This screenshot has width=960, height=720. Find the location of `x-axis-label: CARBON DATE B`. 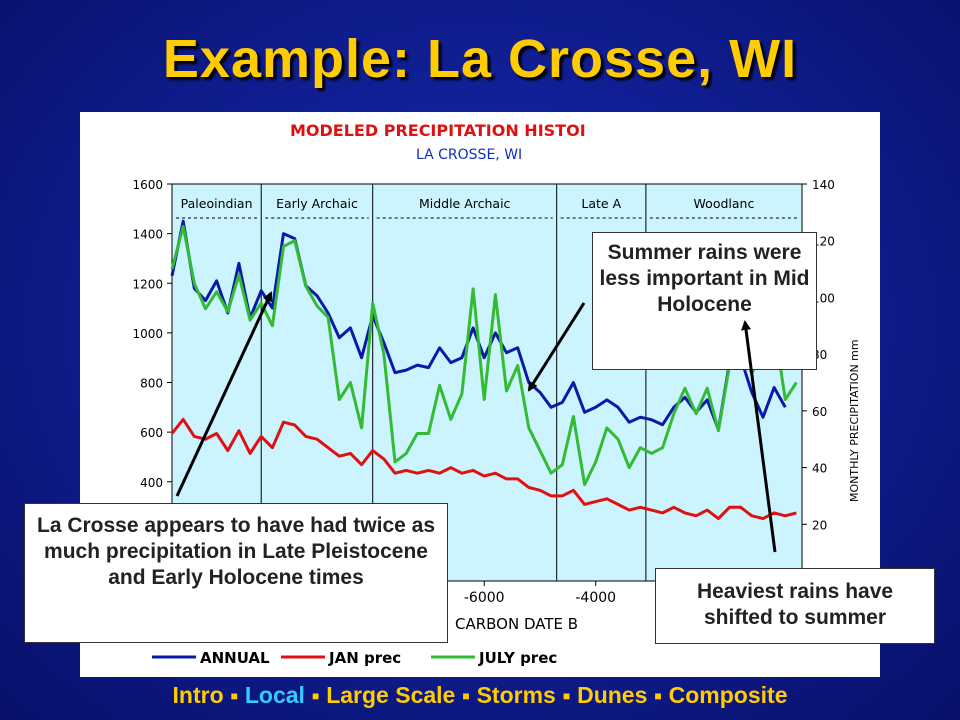

x-axis-label: CARBON DATE B is located at coordinates (516, 624).